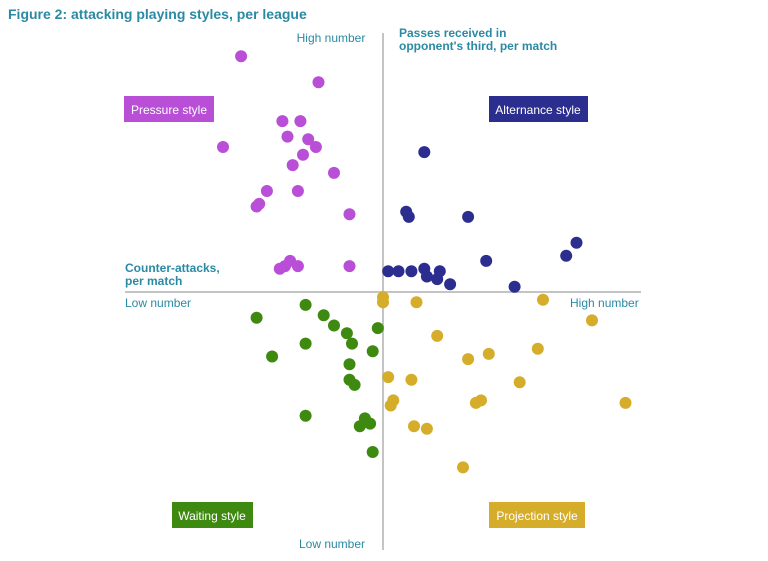 The image size is (768, 561). I want to click on y-axis-high-label: High number, so click(331, 38).